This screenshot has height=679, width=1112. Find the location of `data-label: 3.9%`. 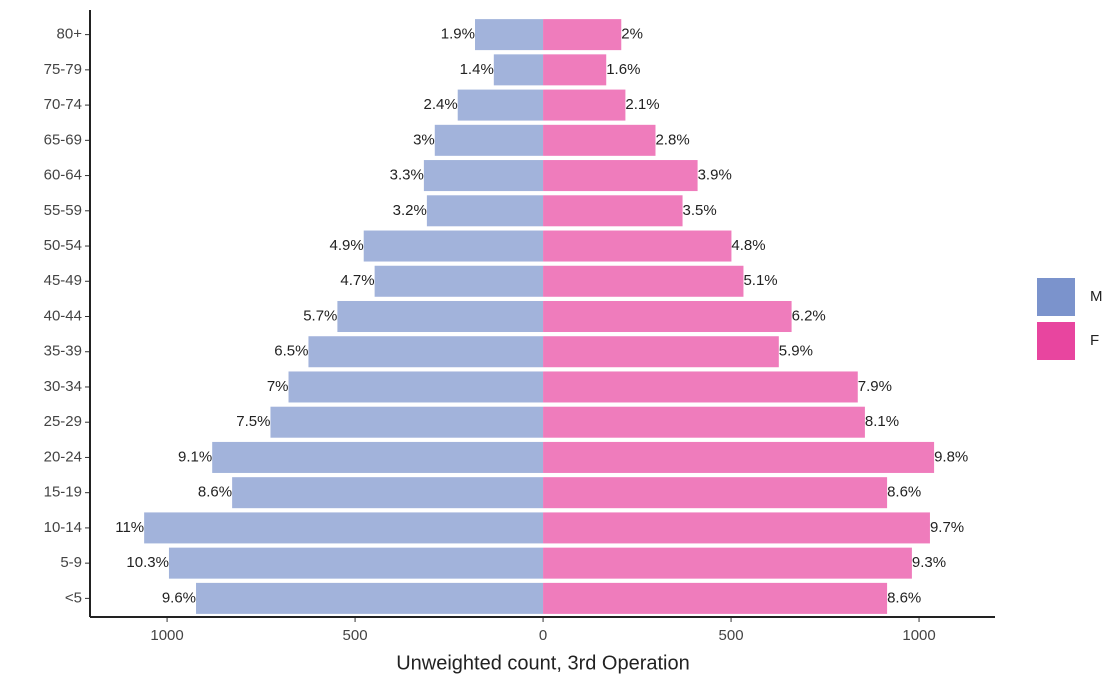

data-label: 3.9% is located at coordinates (715, 175).